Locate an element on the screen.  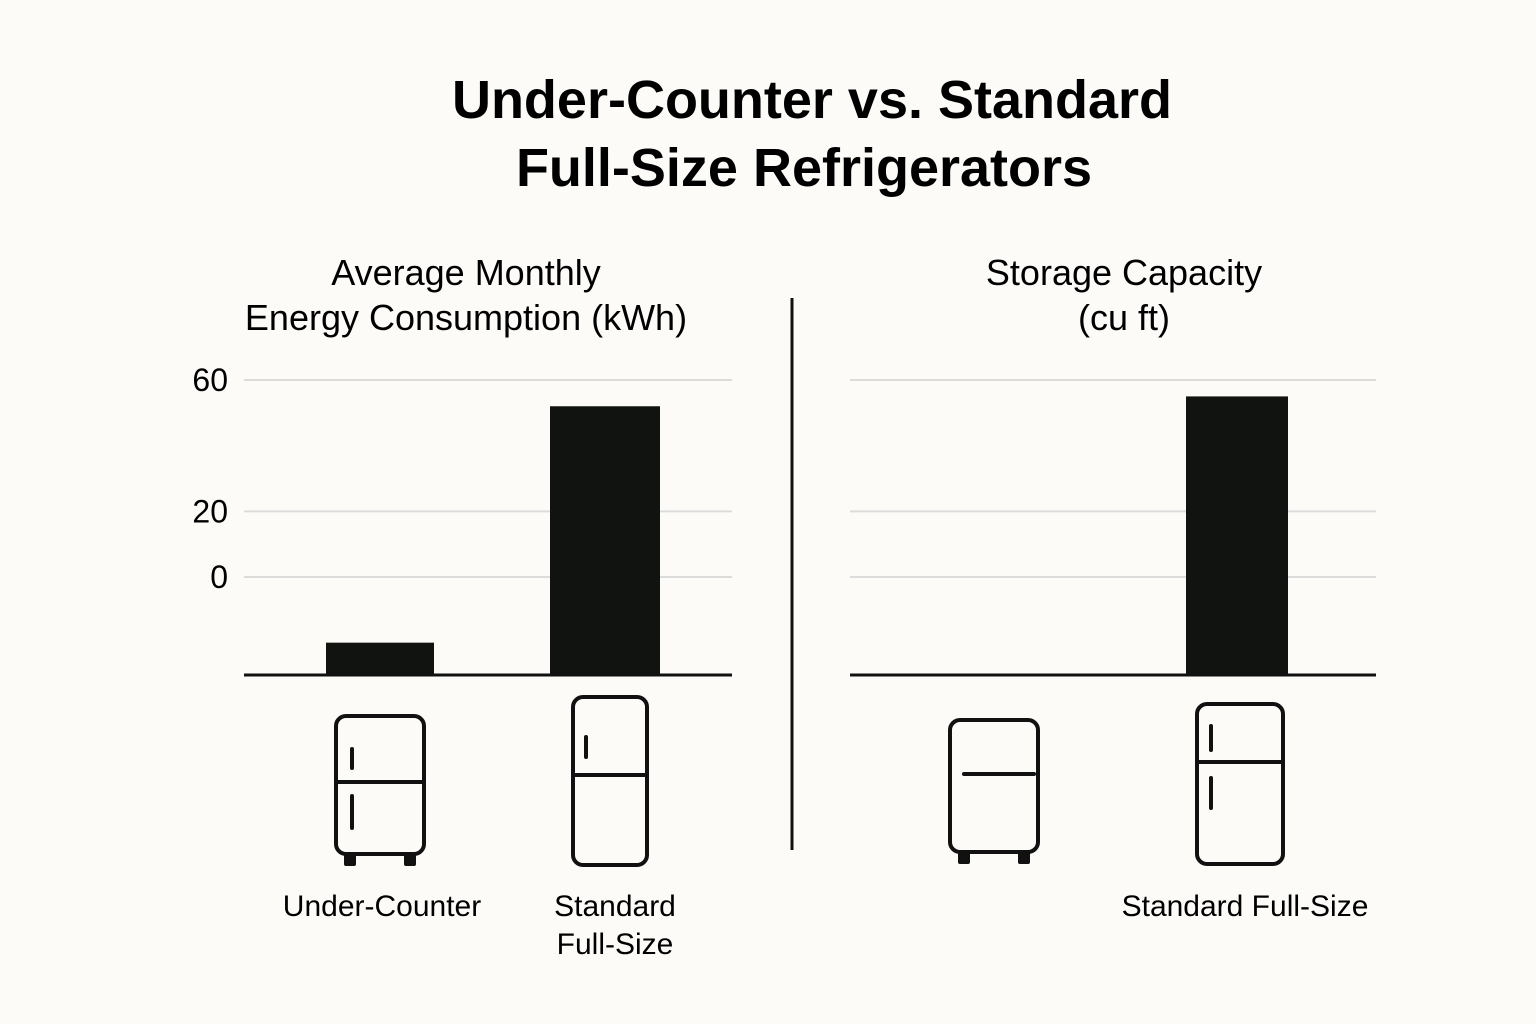
panel-title-line-1: Storage Capacity is located at coordinates (1124, 272).